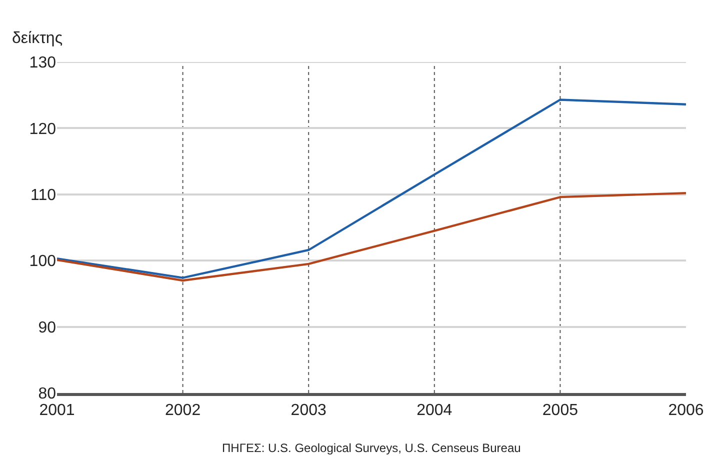 The image size is (718, 466). What do you see at coordinates (42, 261) in the screenshot?
I see `y-tick-label: 100` at bounding box center [42, 261].